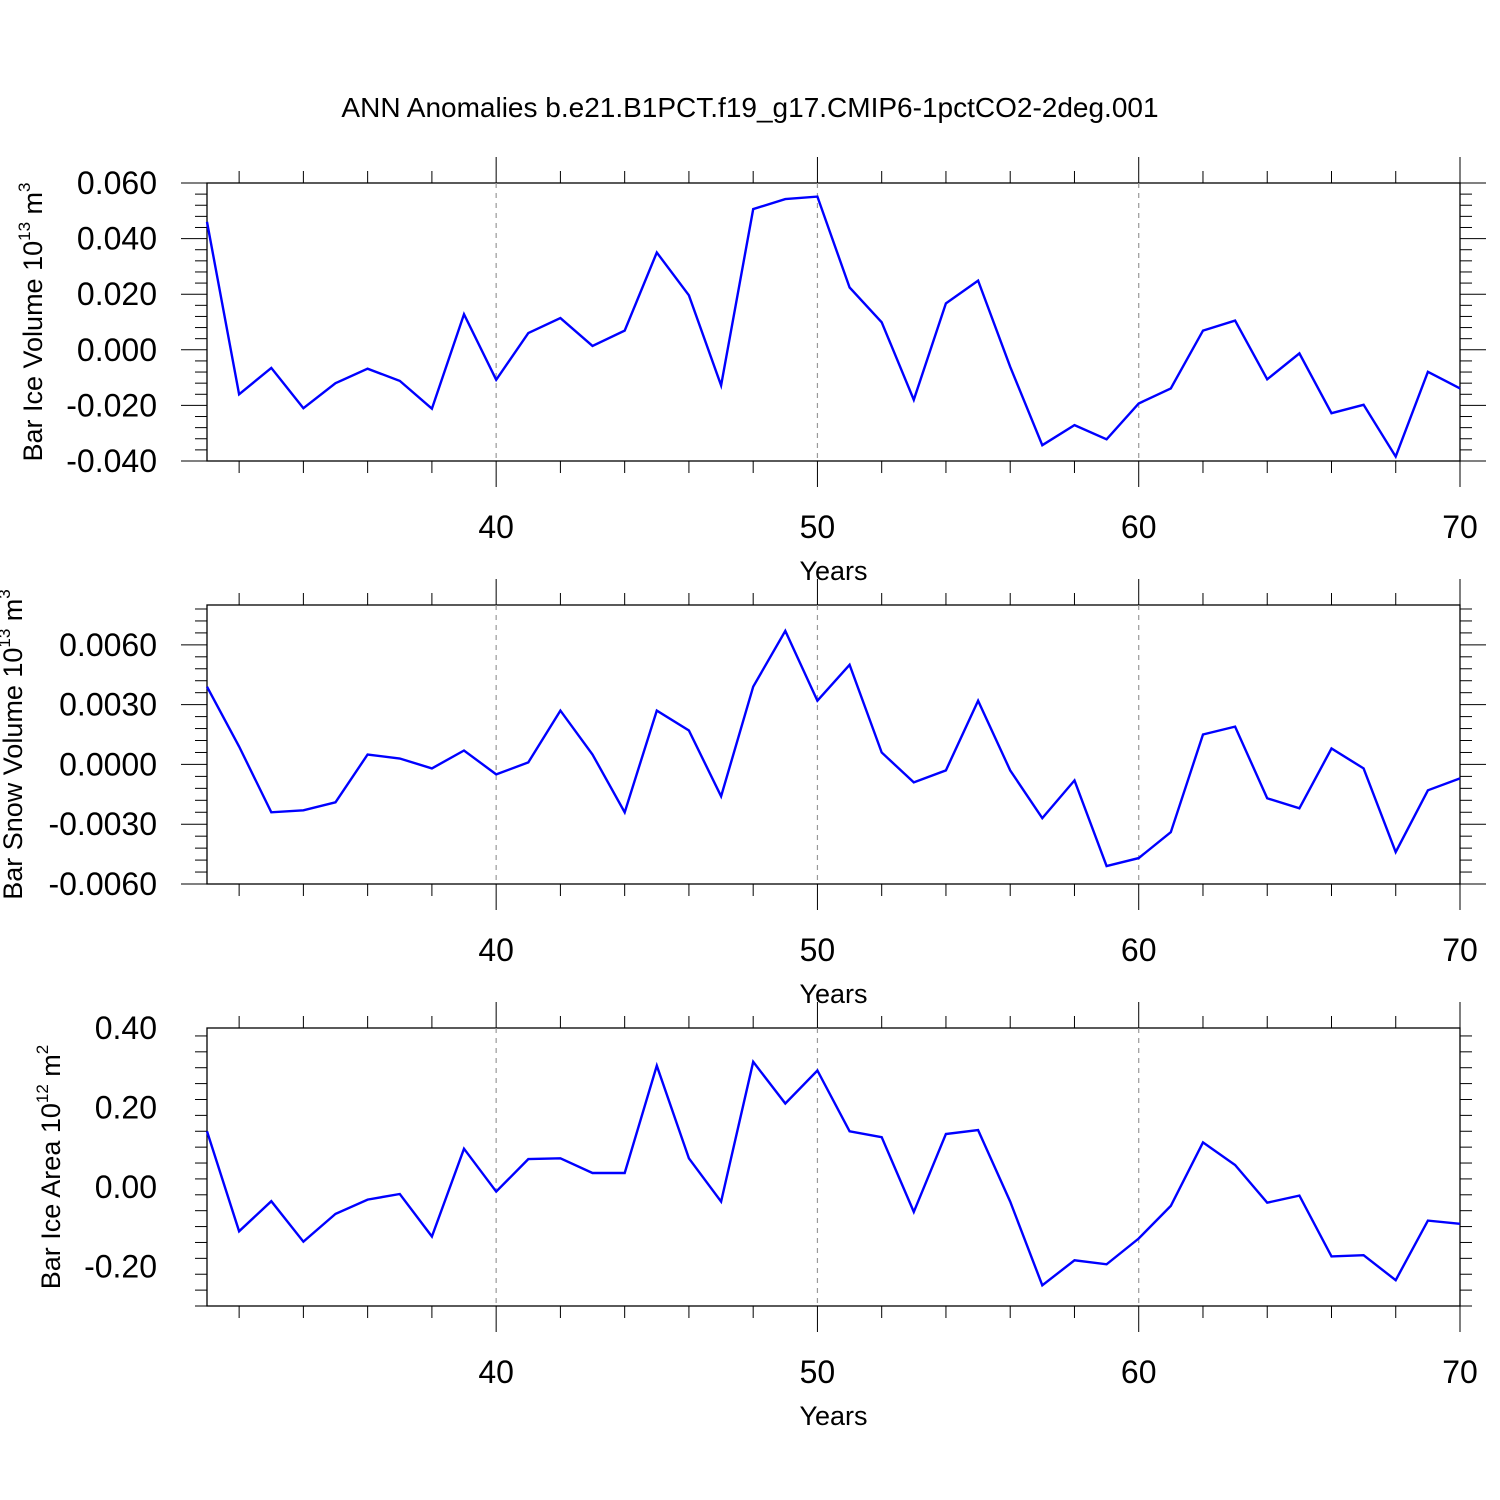 Image resolution: width=1500 pixels, height=1500 pixels. I want to click on y-axis-label-text: Bar Ice Volume 10, so click(33, 351).